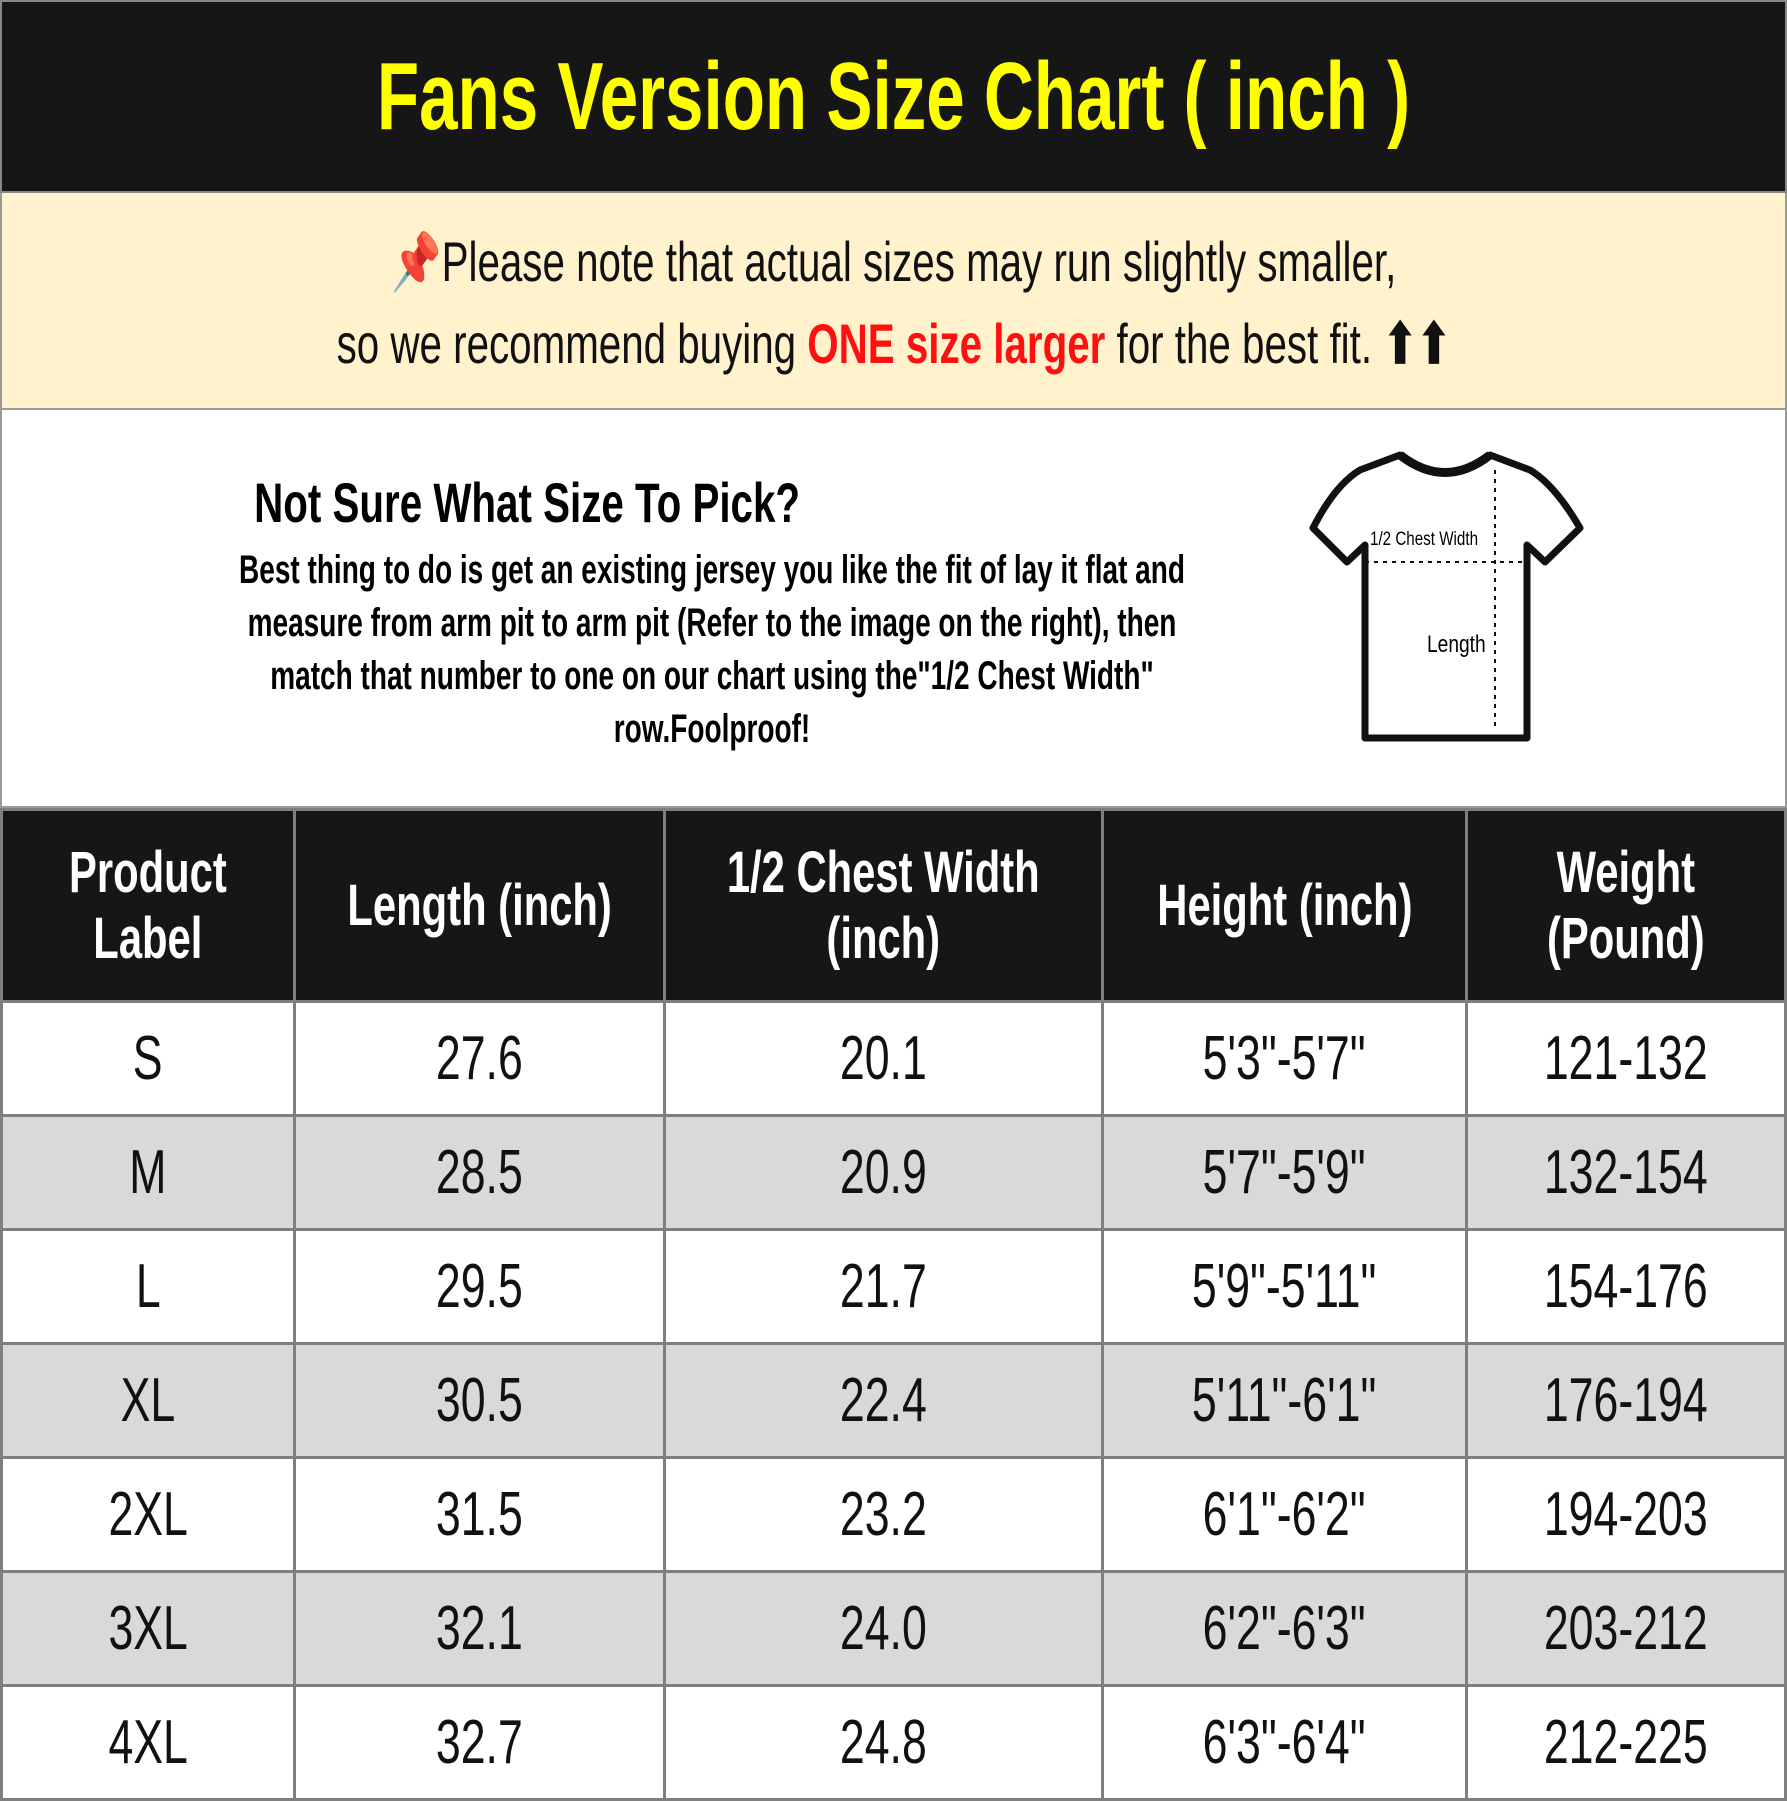 The width and height of the screenshot is (1787, 1801). I want to click on table-cell: L, so click(148, 1286).